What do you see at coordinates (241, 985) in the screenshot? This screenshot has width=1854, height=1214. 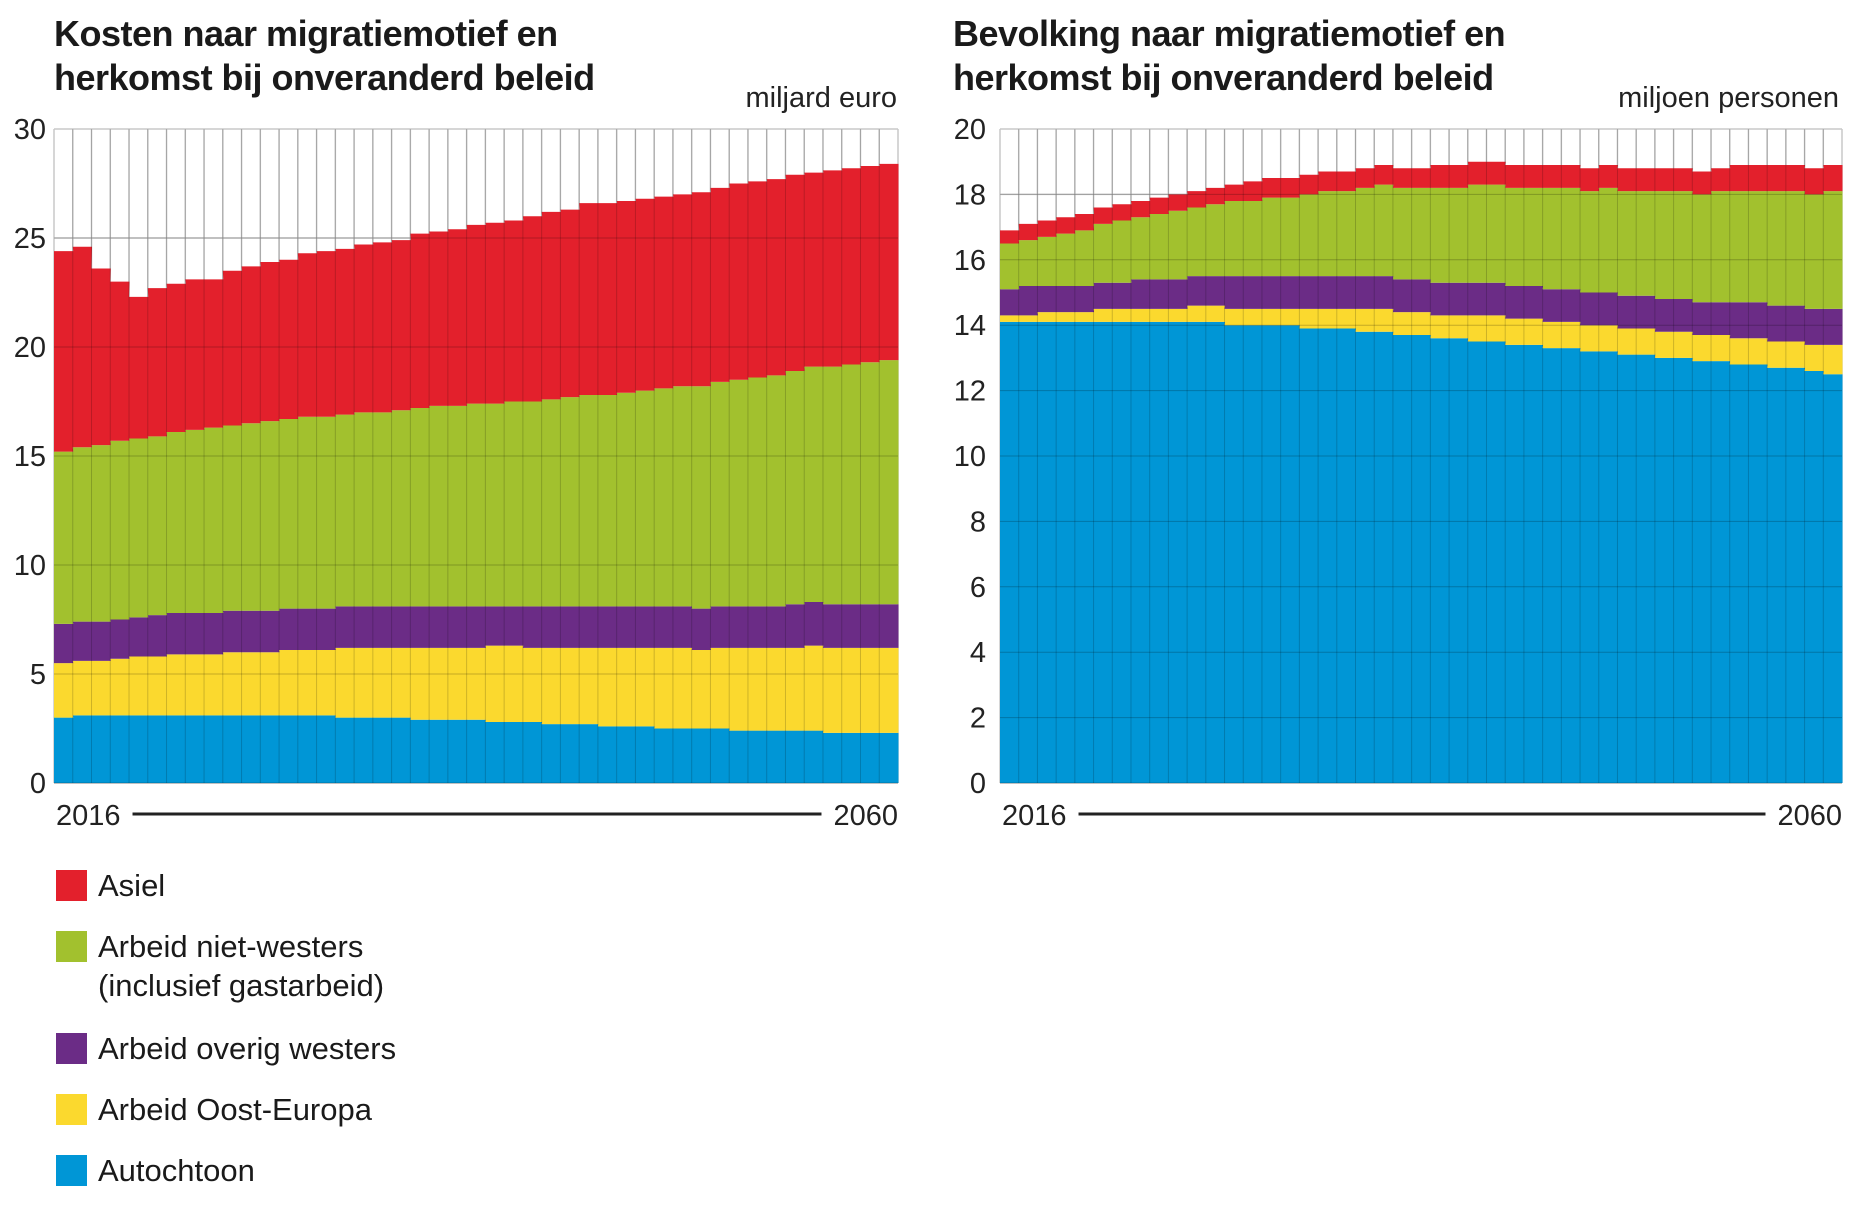 I see `legend-label-line: (inclusief gastarbeid)` at bounding box center [241, 985].